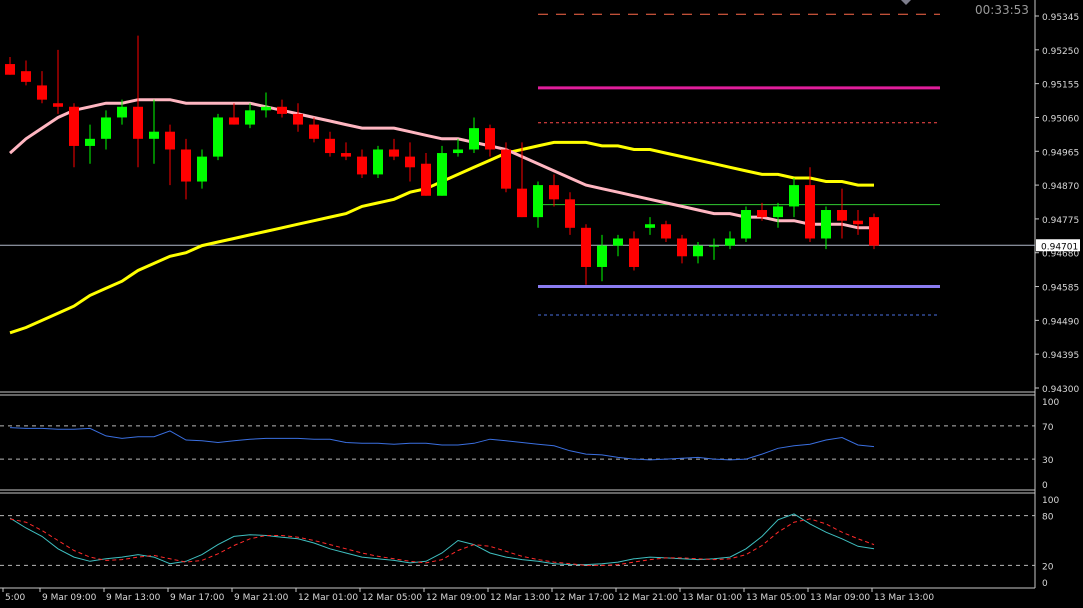 Image resolution: width=1083 pixels, height=608 pixels. What do you see at coordinates (840, 598) in the screenshot?
I see `time-tick-label-13: 13 Mar 09:00` at bounding box center [840, 598].